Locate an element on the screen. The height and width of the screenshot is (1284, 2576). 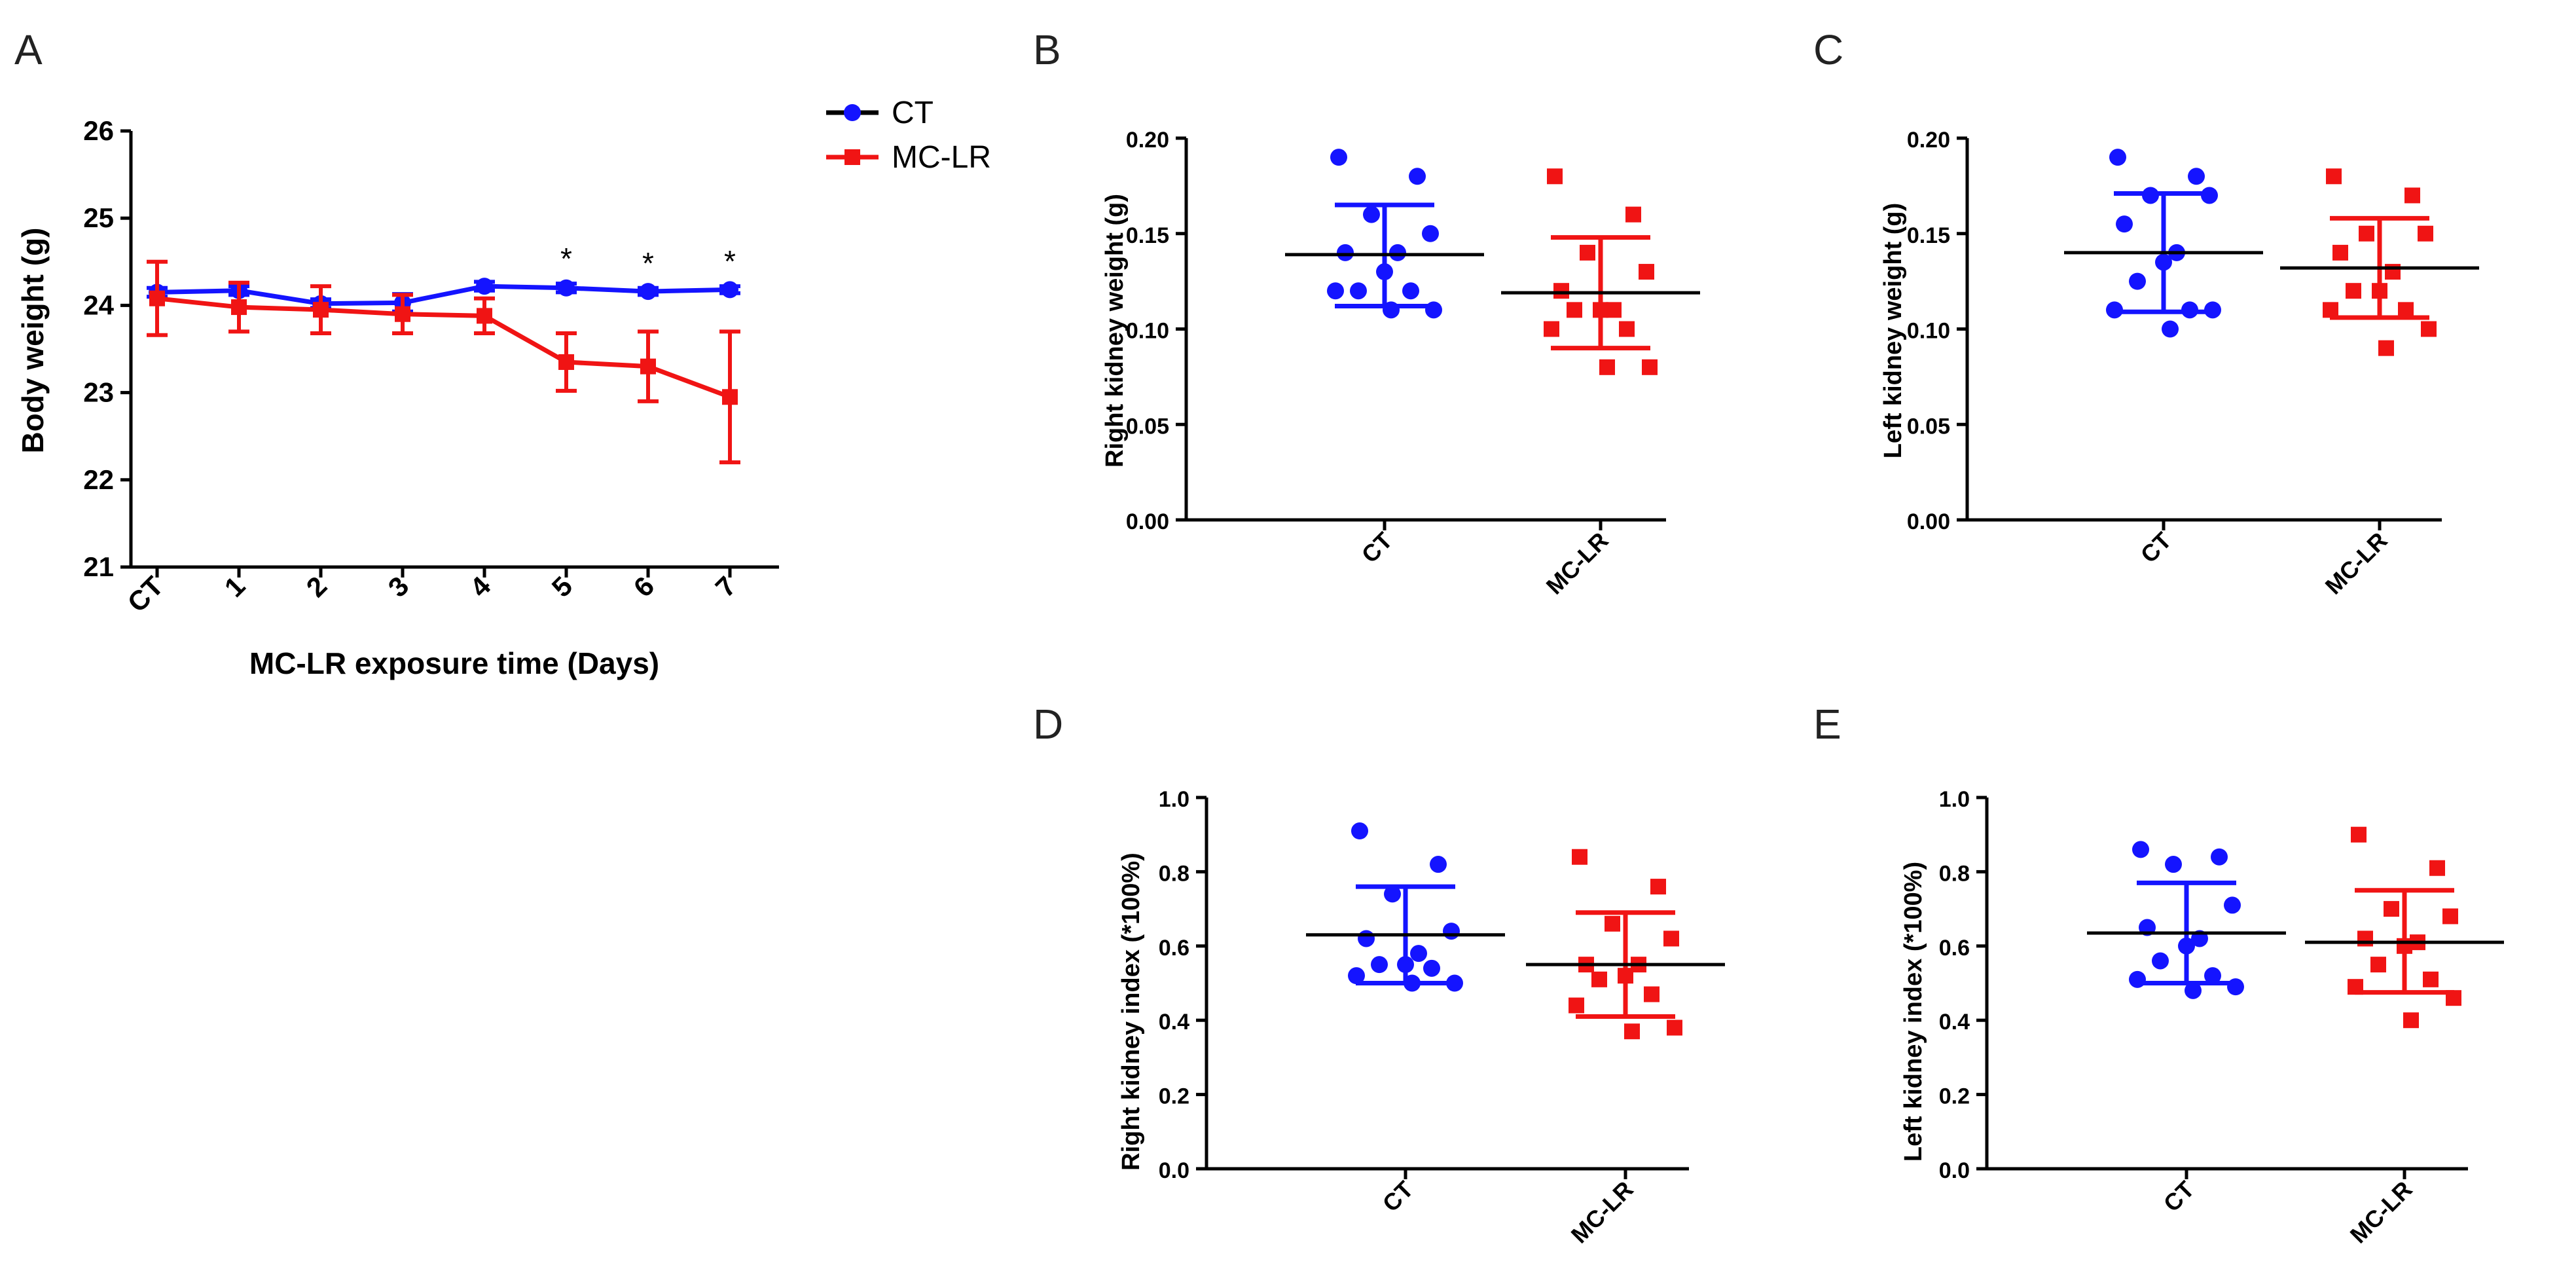
y-tick-label-e: 0.8 is located at coordinates (1954, 873).